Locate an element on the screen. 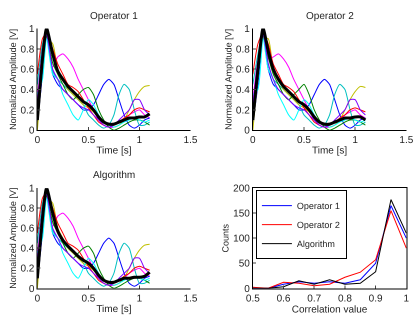  chart-title: Operator 1 is located at coordinates (114, 16).